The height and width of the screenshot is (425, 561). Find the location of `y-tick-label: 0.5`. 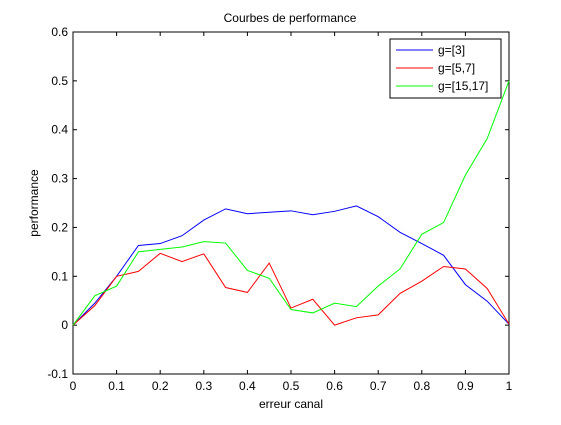

y-tick-label: 0.5 is located at coordinates (59, 81).